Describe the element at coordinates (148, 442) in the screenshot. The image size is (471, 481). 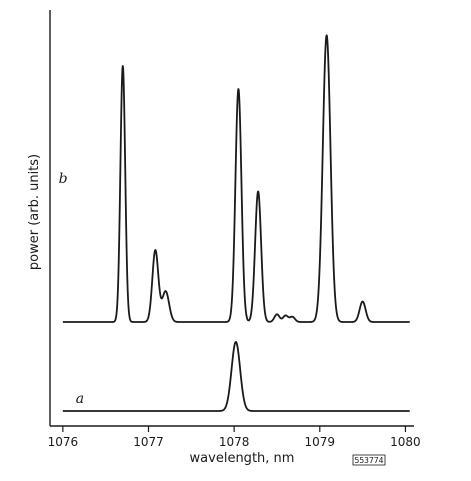
I see `x-tick-label-1077: 1077` at that location.